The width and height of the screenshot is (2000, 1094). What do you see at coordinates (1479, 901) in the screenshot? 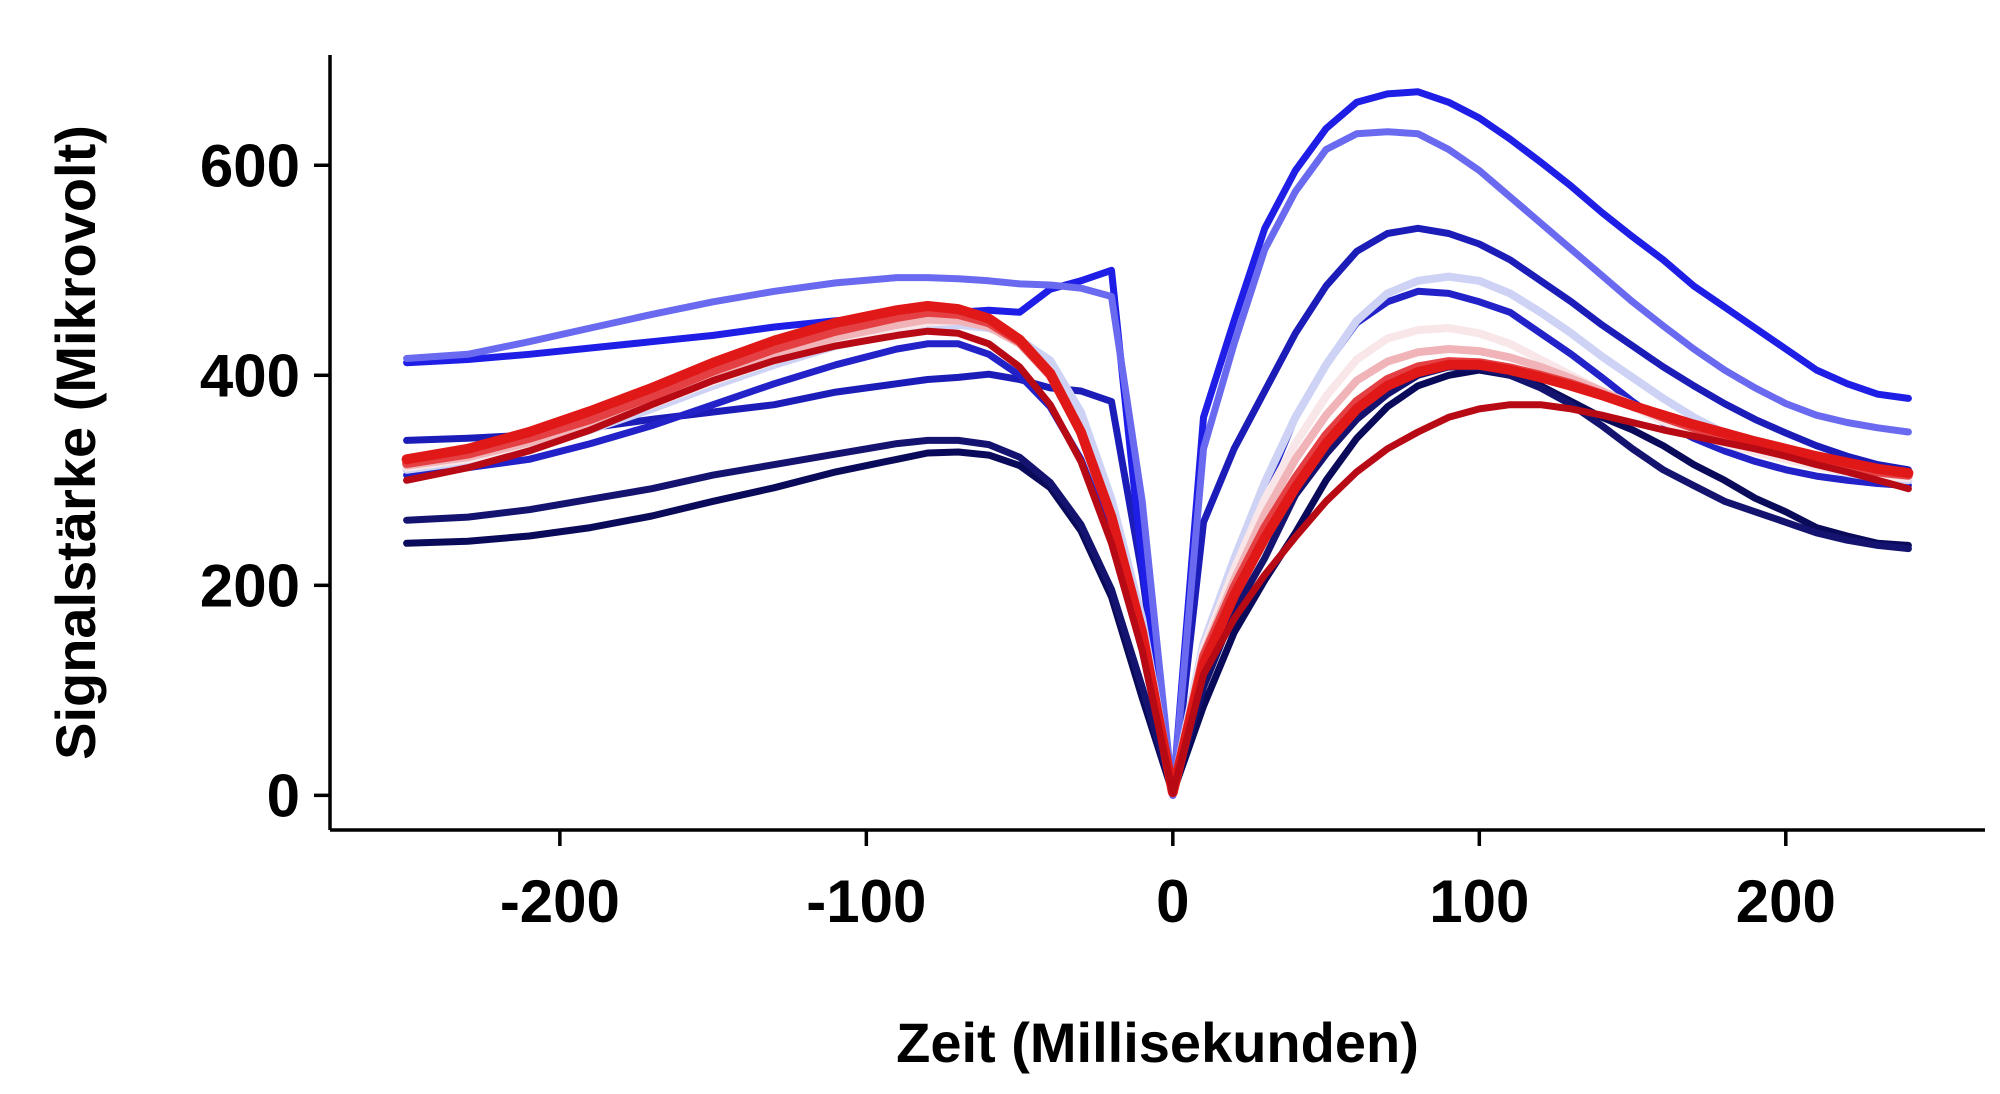
I see `x-tick-label: 100` at bounding box center [1479, 901].